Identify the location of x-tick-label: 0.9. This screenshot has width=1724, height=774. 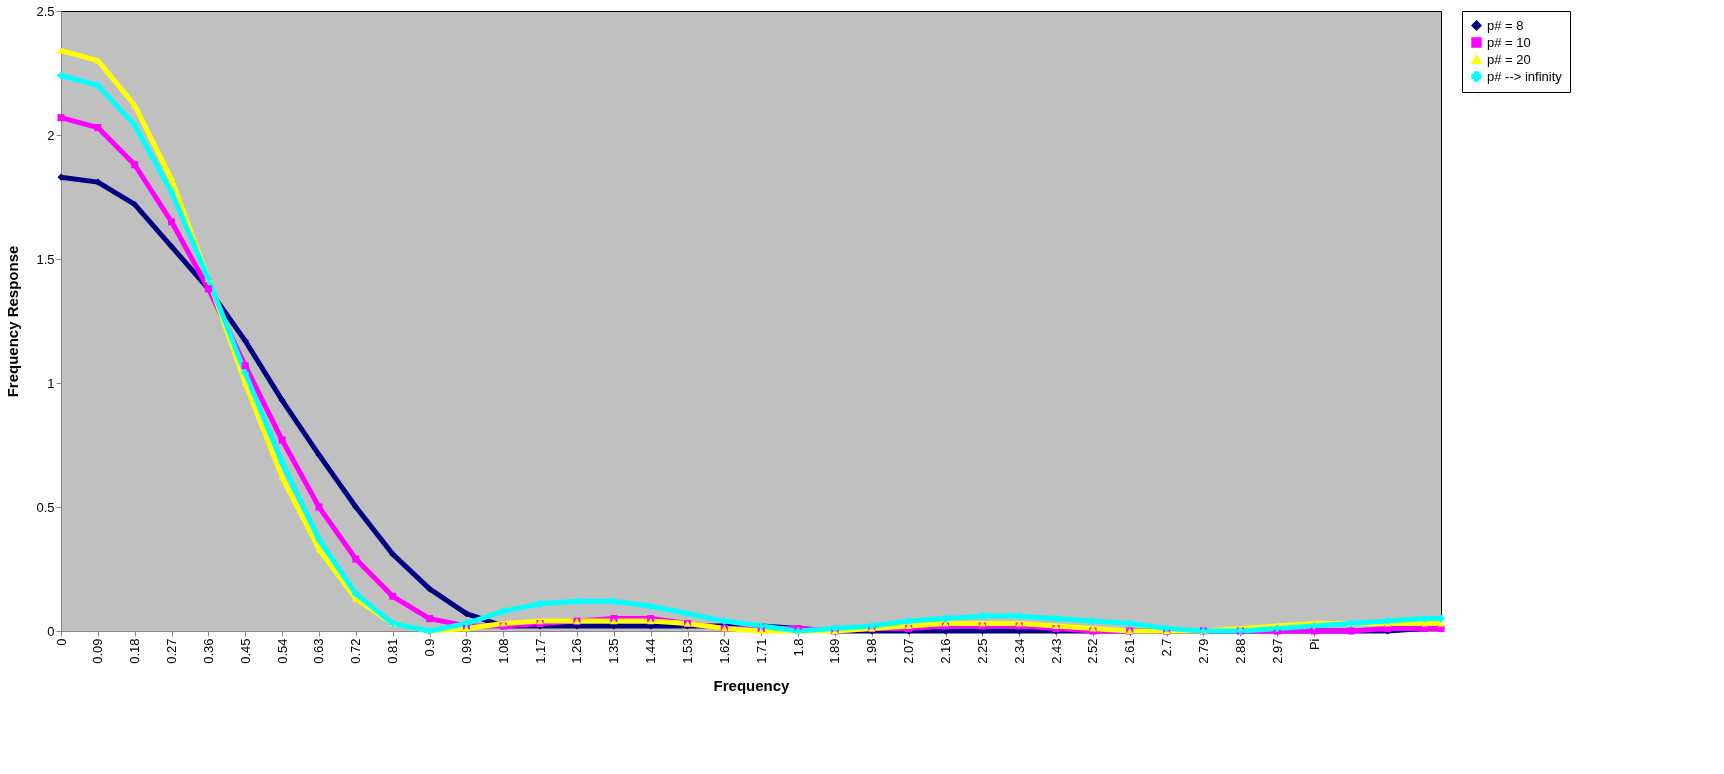
(430, 647).